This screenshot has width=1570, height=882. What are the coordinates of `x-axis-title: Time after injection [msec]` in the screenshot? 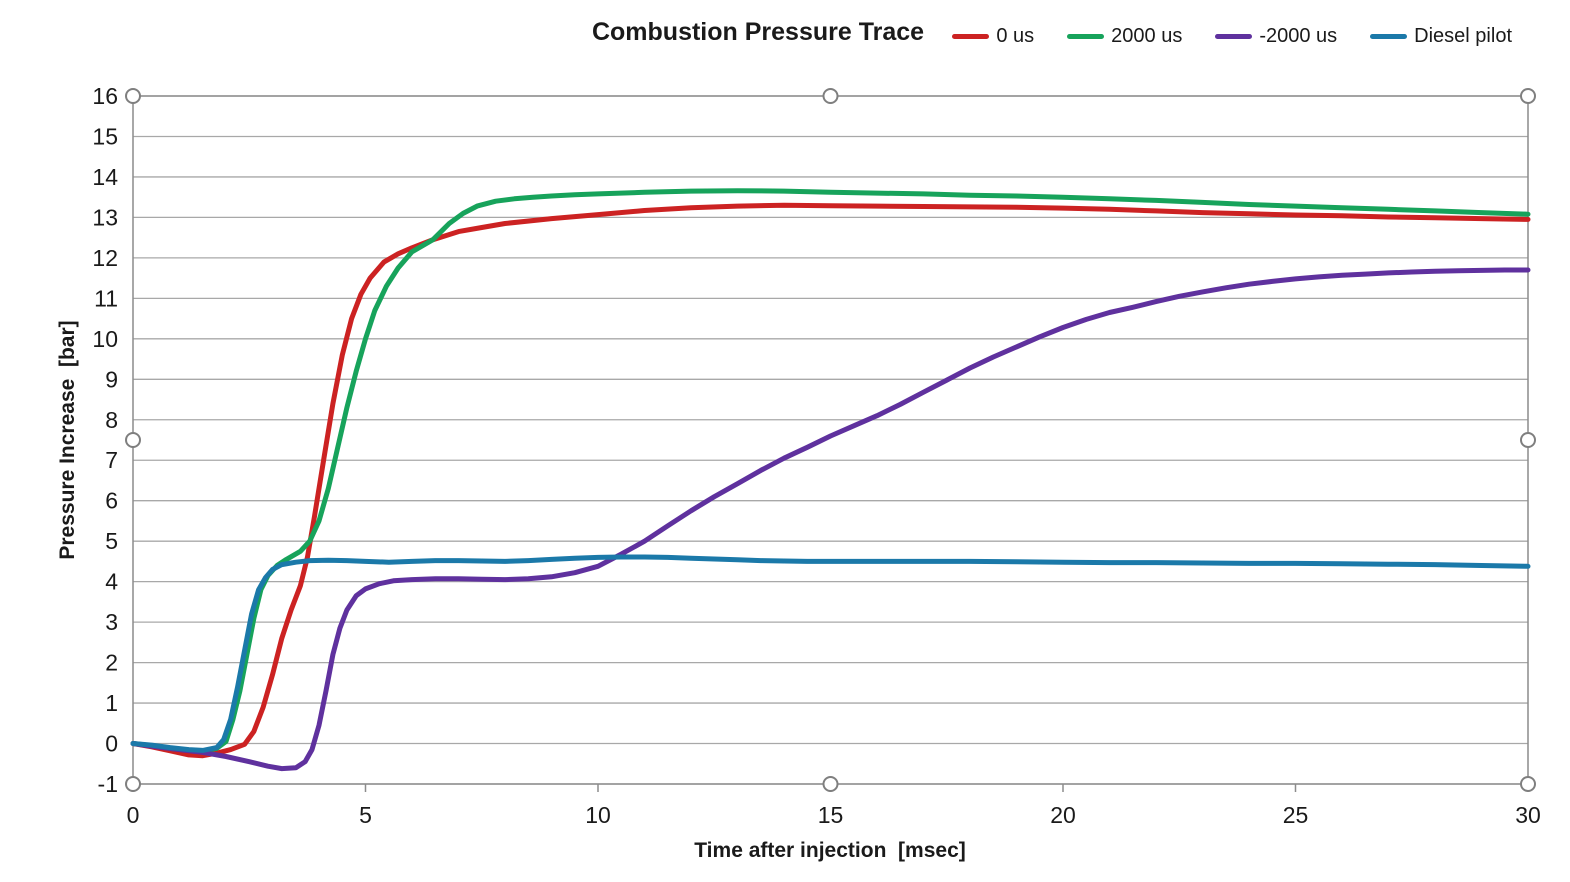 It's located at (830, 850).